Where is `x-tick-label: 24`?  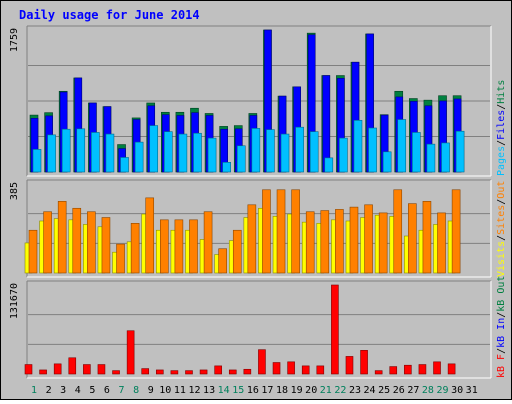
x-tick-label: 24 is located at coordinates (370, 390).